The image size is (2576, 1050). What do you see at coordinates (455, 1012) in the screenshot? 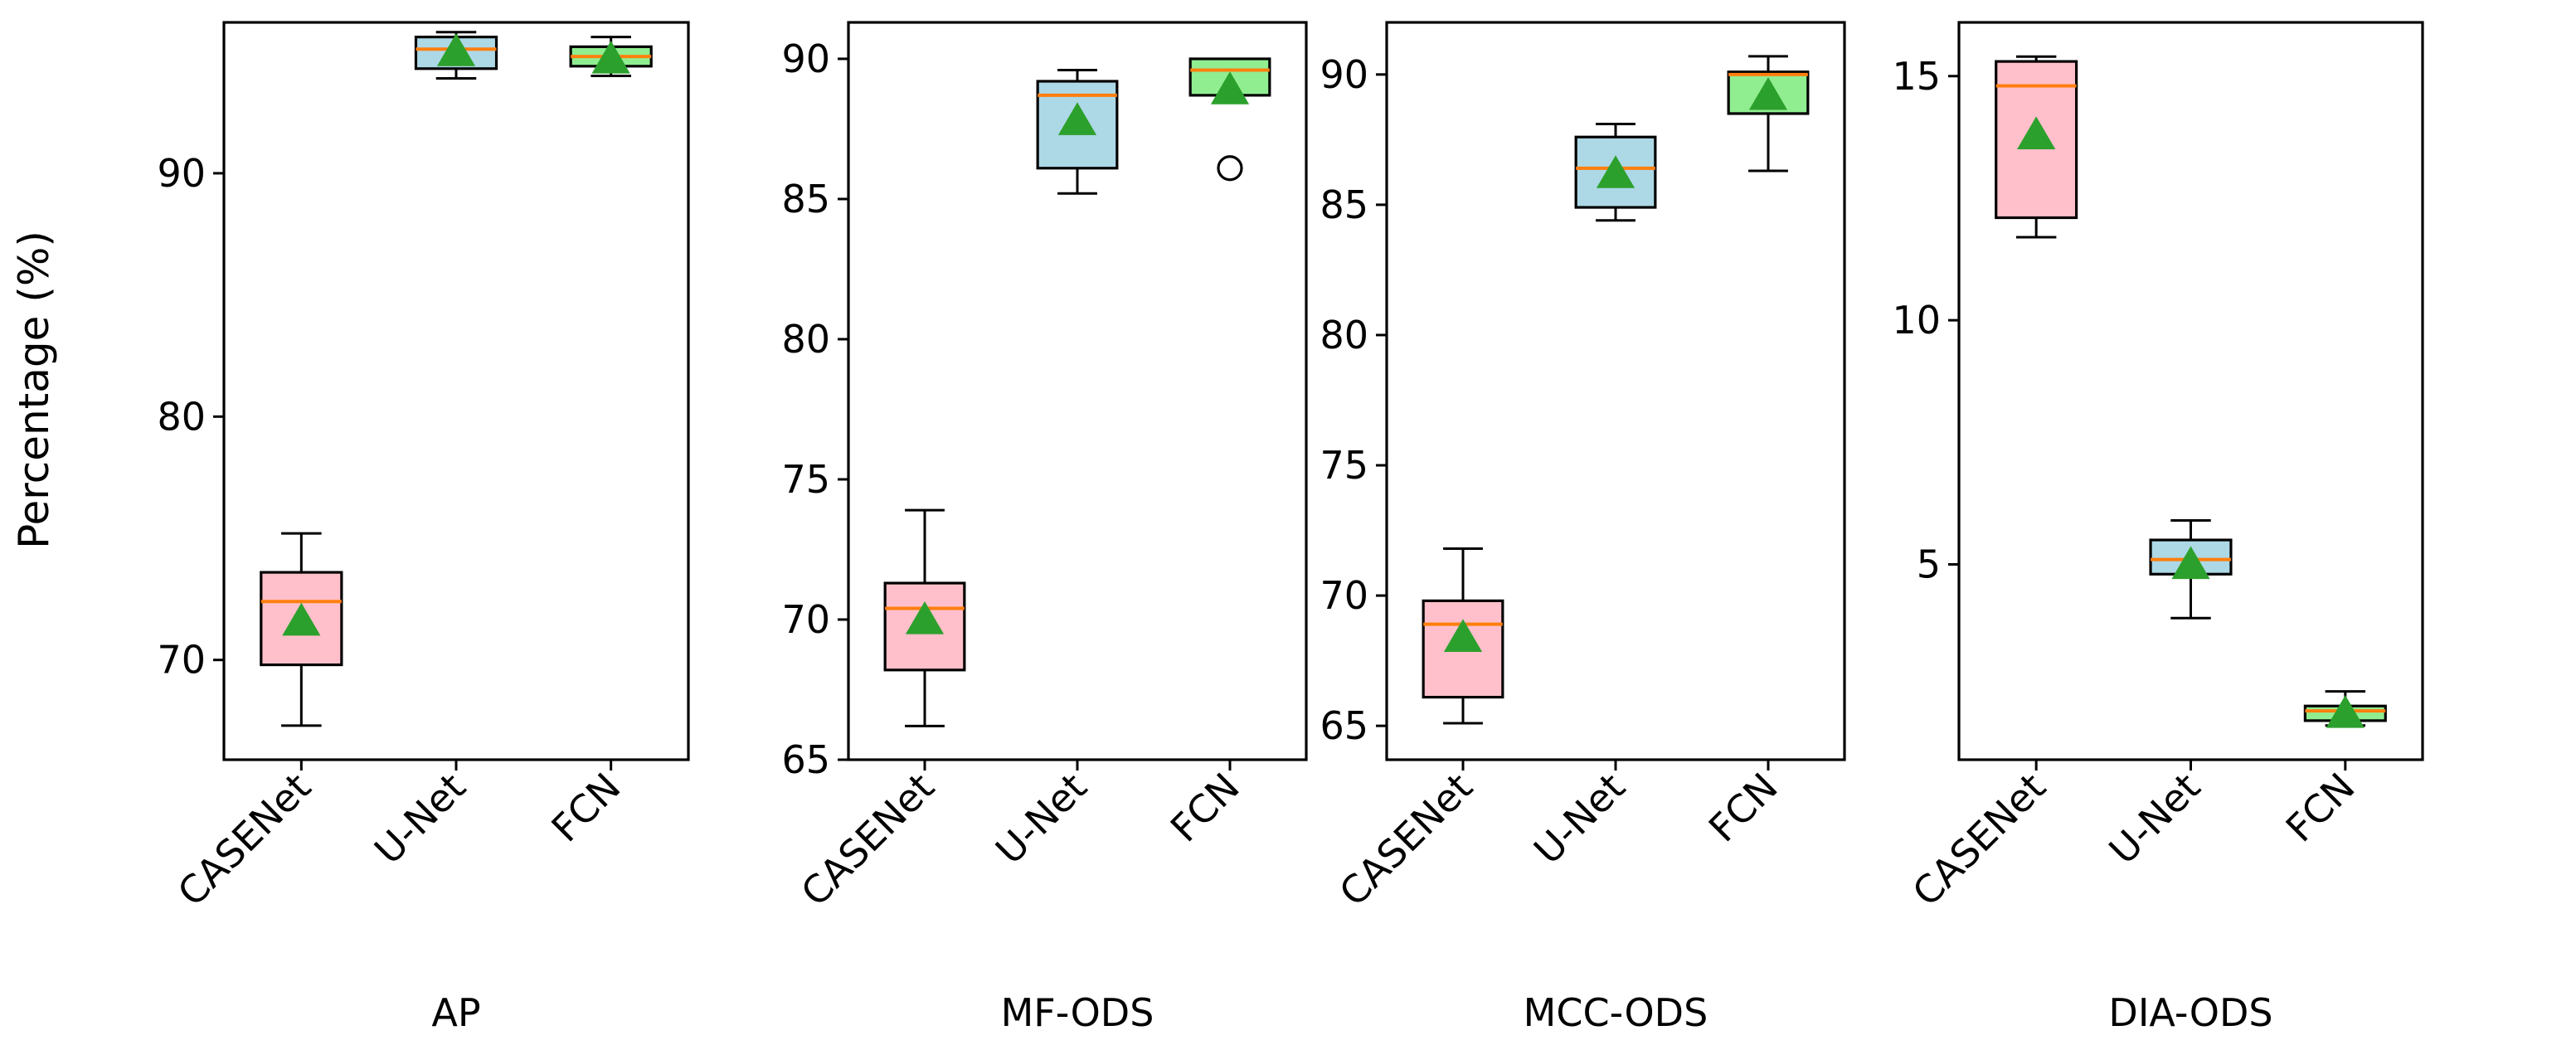
I see `panel-xlabel: AP` at bounding box center [455, 1012].